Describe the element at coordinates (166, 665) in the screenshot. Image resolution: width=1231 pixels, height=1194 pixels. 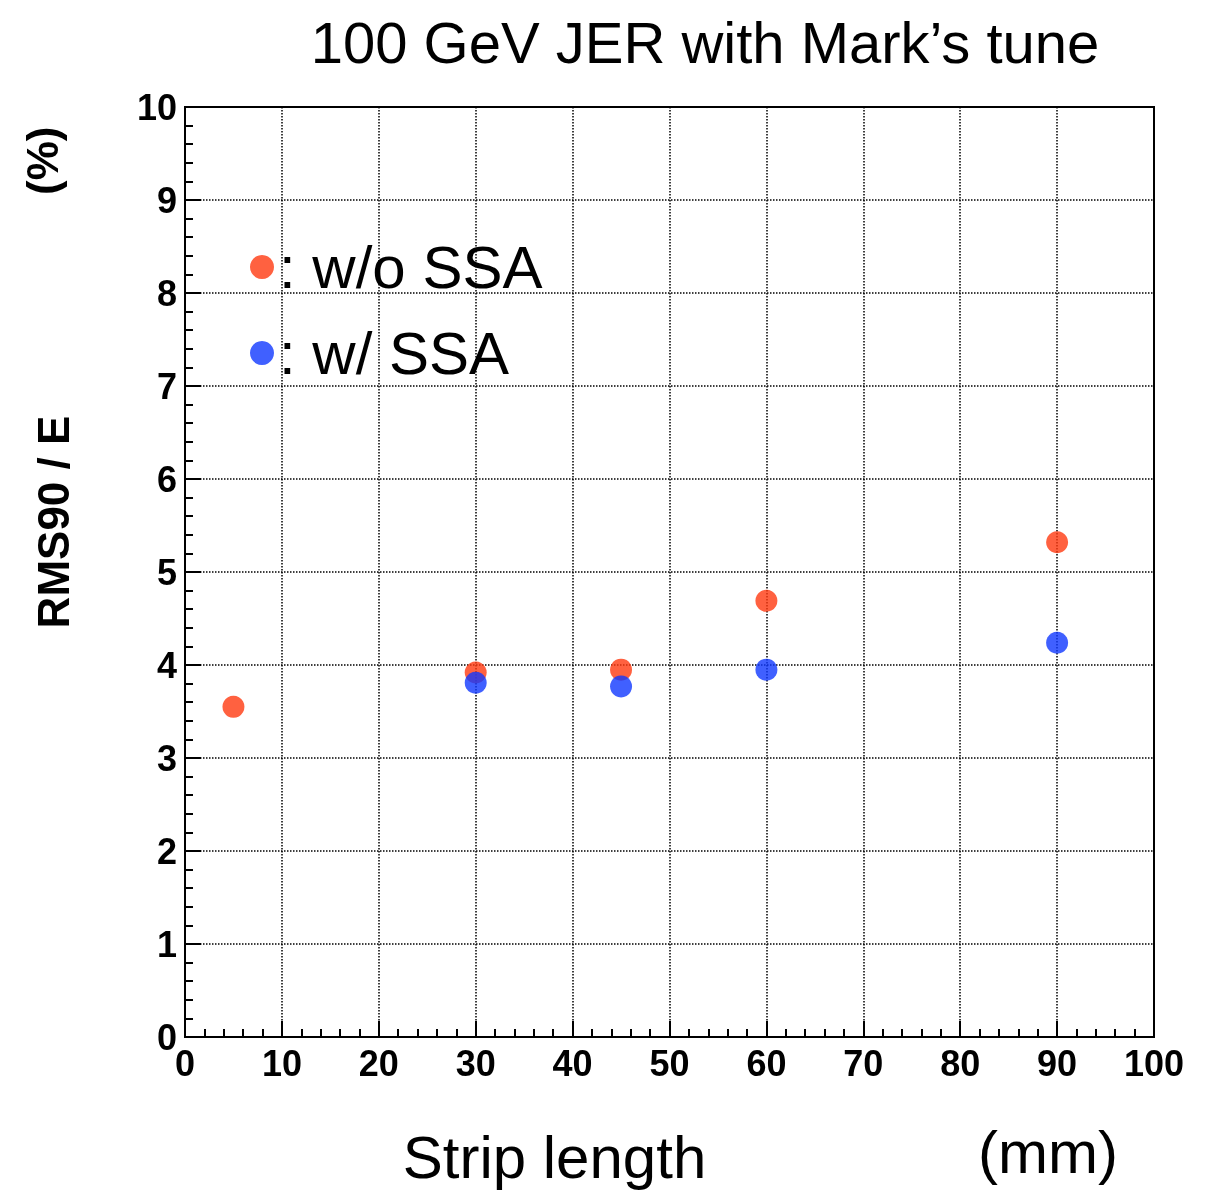
I see `y-tick-label: 4` at that location.